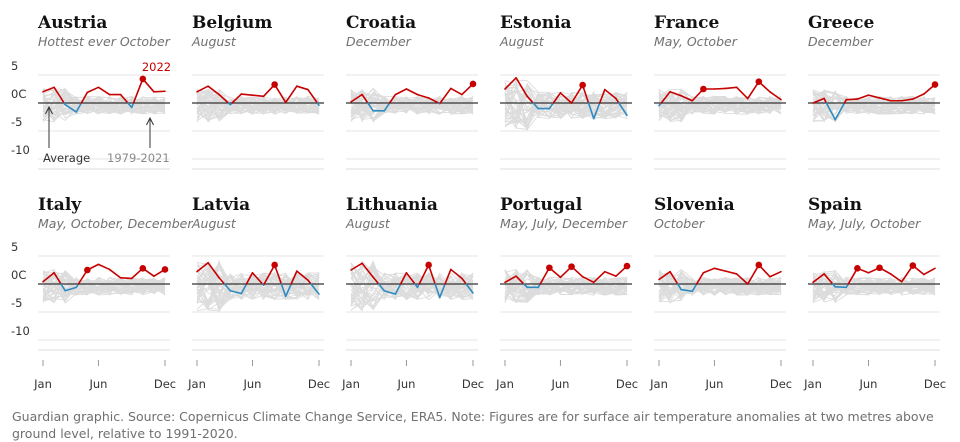  Describe the element at coordinates (138, 158) in the screenshot. I see `annotation-history: 1979-2021` at that location.